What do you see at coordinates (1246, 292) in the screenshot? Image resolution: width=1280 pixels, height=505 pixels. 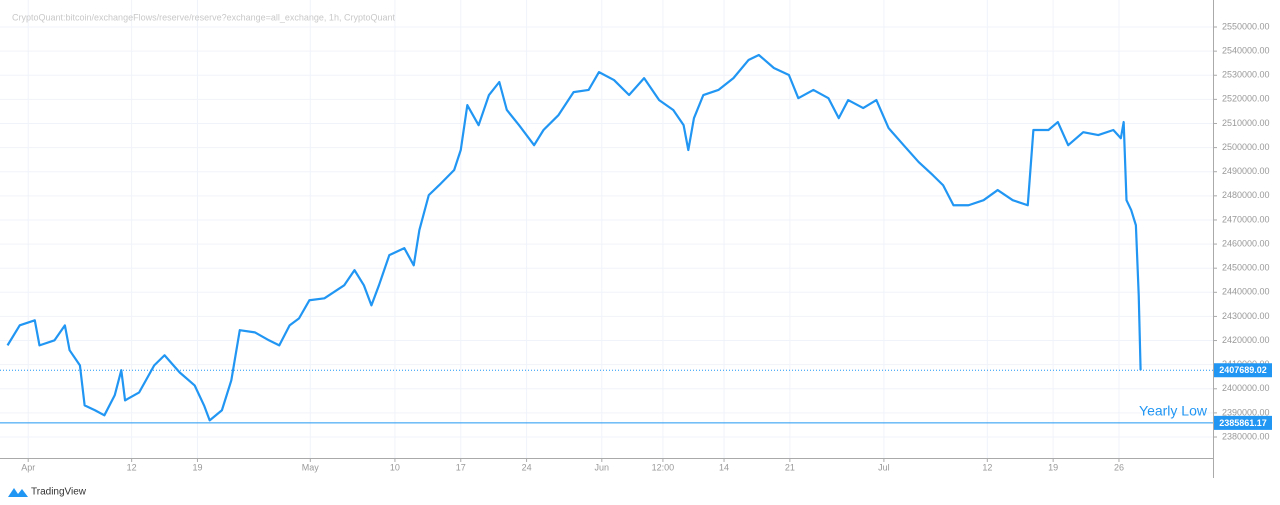 I see `y-tick-label: 2440000.00` at bounding box center [1246, 292].